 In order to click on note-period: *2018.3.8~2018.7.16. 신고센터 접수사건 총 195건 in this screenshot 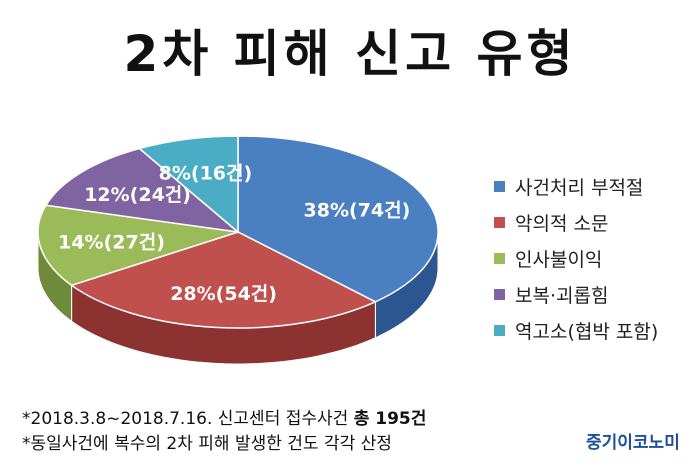, I will do `click(224, 416)`.